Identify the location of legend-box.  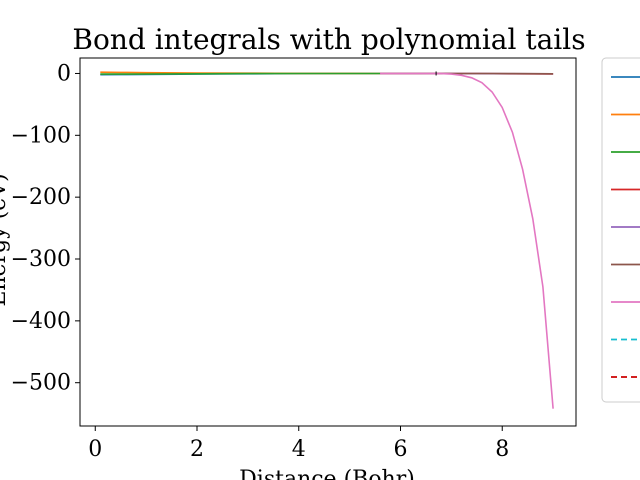
(620, 230).